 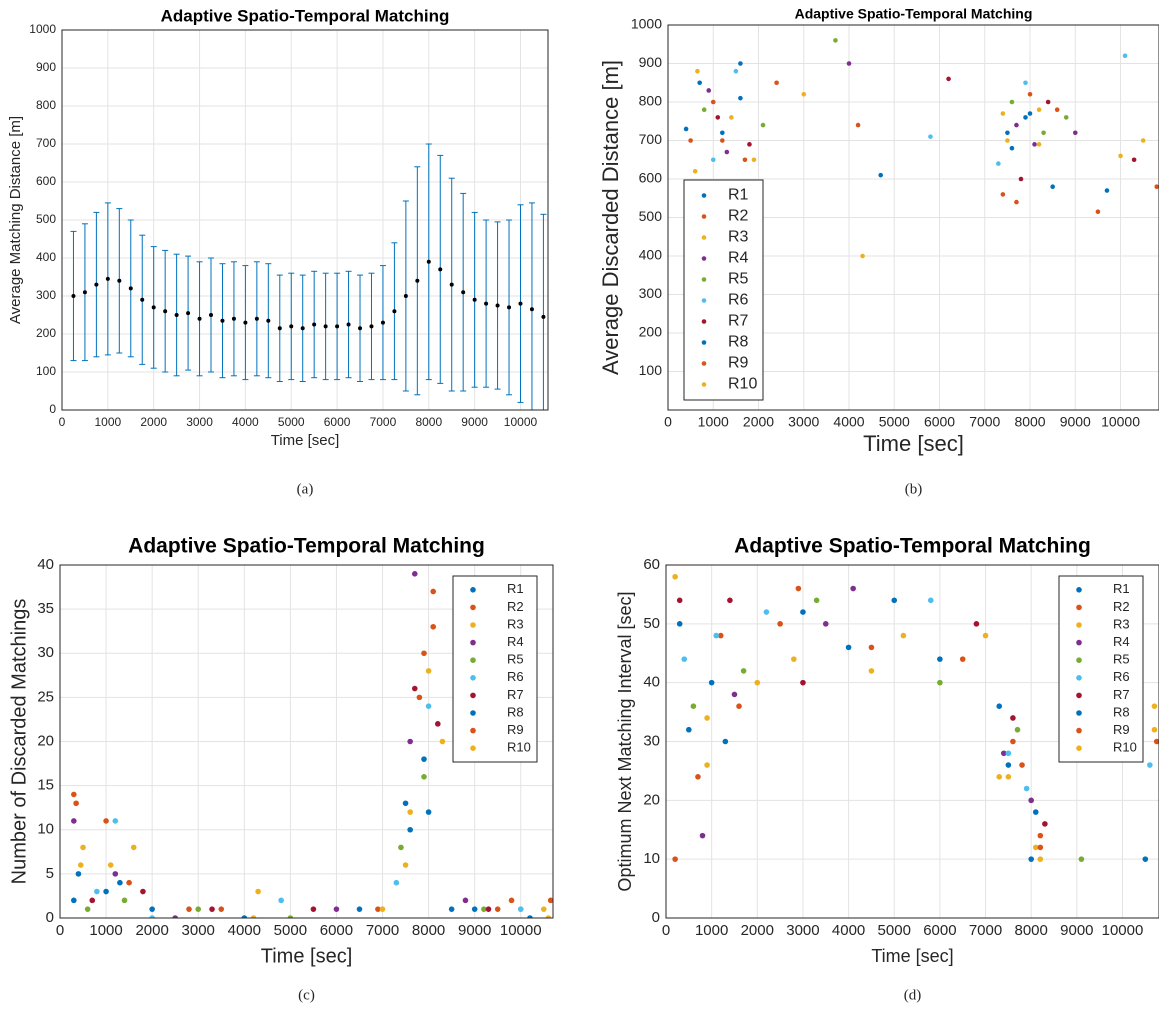 What do you see at coordinates (519, 747) in the screenshot?
I see `legend-label: R10` at bounding box center [519, 747].